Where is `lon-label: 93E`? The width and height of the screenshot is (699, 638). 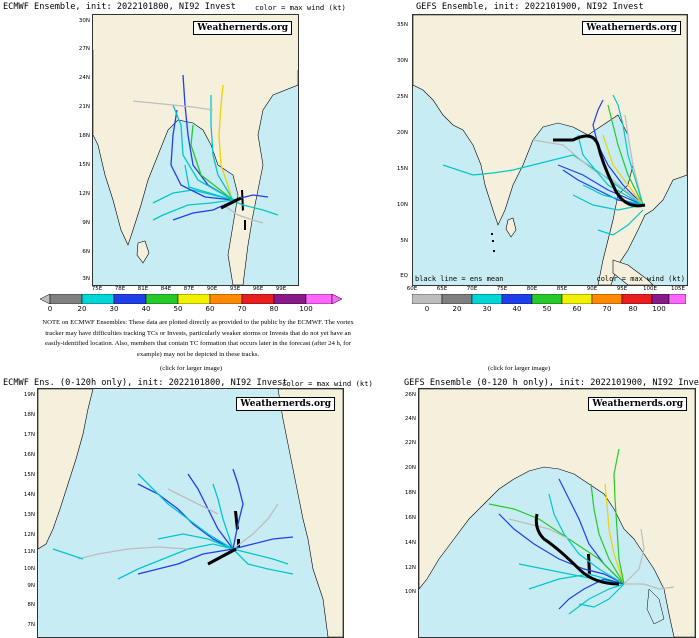
lon-label: 93E is located at coordinates (235, 289).